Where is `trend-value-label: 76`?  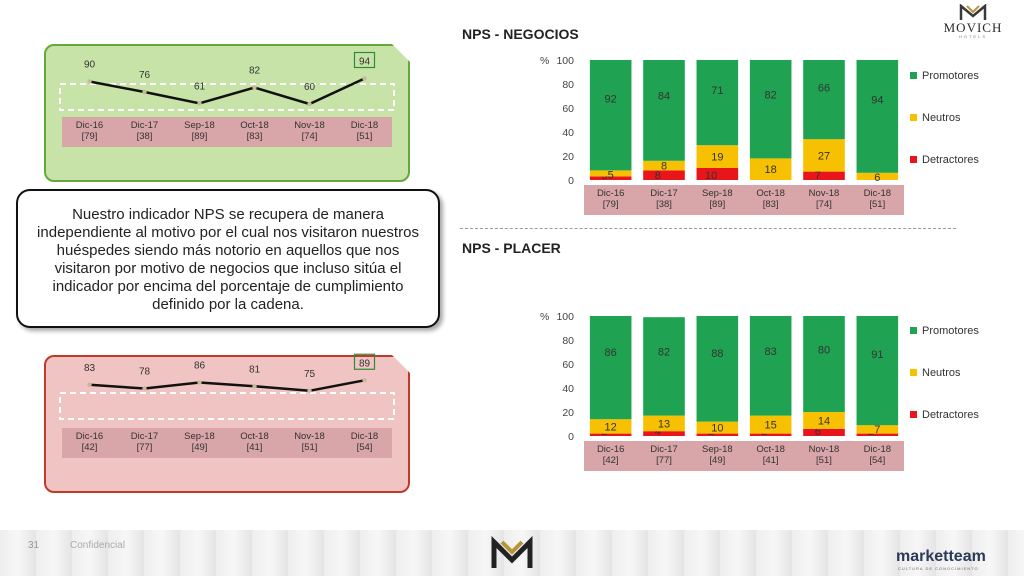
trend-value-label: 76 is located at coordinates (145, 75).